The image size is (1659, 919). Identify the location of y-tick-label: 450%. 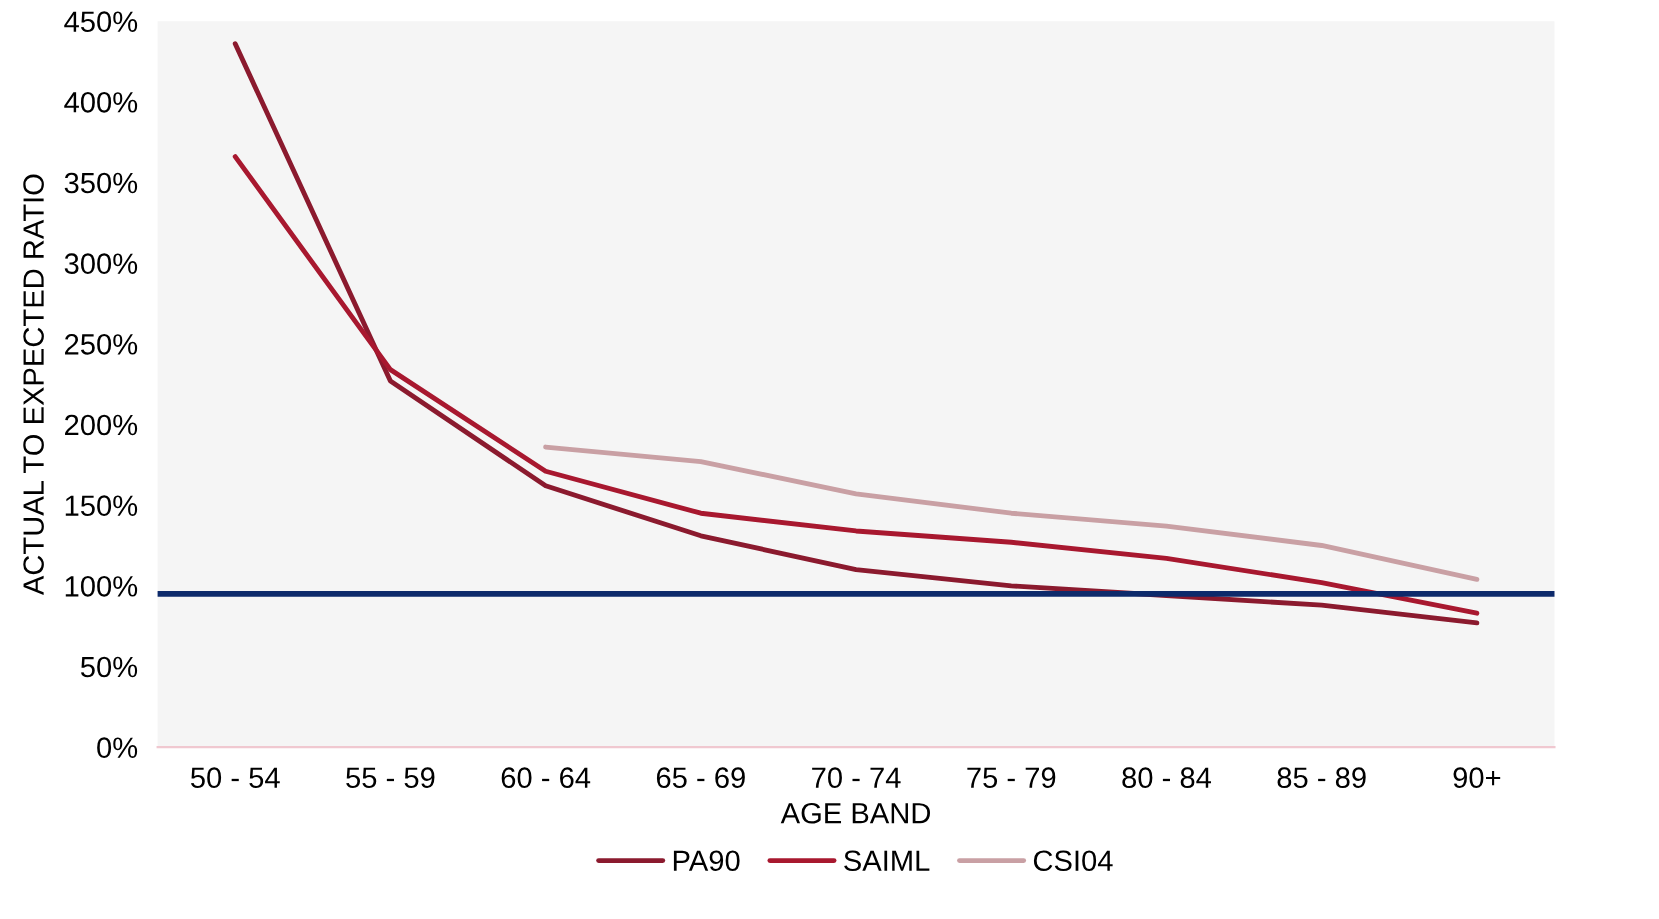
(101, 21).